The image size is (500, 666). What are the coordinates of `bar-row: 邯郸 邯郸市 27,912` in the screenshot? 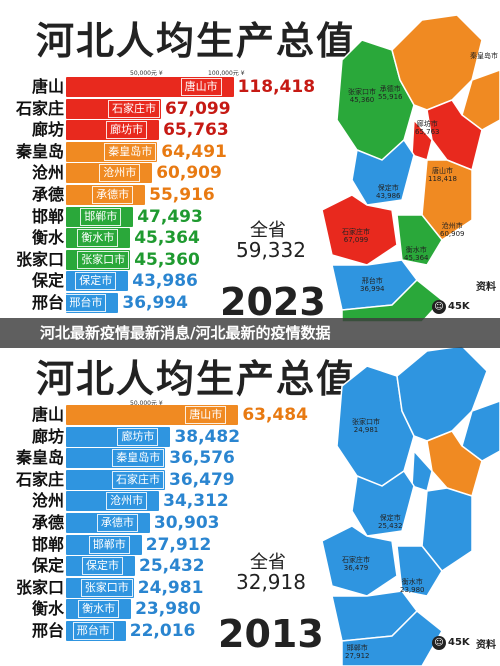 It's located at (172, 545).